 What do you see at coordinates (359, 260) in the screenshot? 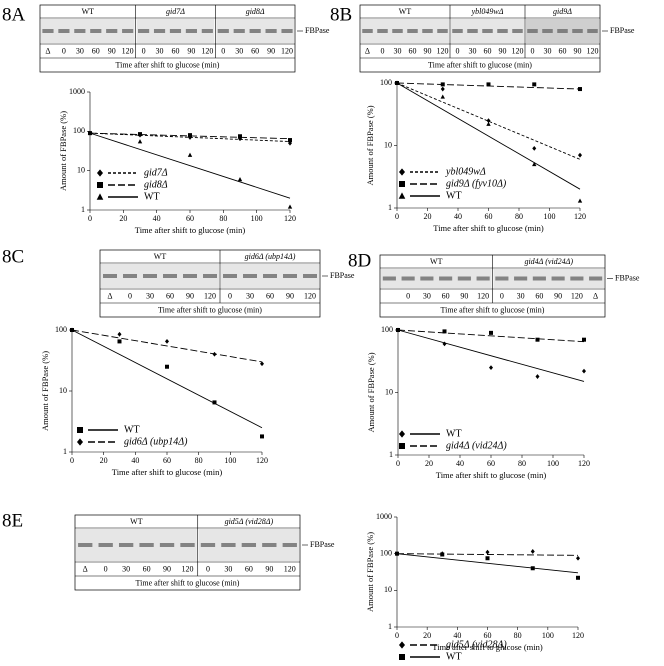
I see `panel-label: 8D` at bounding box center [359, 260].